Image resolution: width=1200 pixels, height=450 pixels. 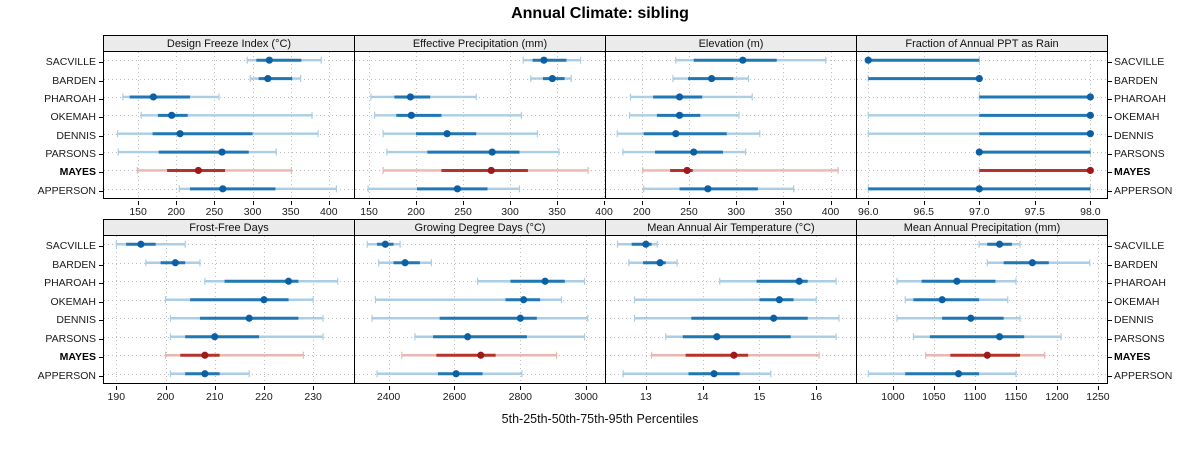 I want to click on x-tick-label: 200, so click(x=642, y=212).